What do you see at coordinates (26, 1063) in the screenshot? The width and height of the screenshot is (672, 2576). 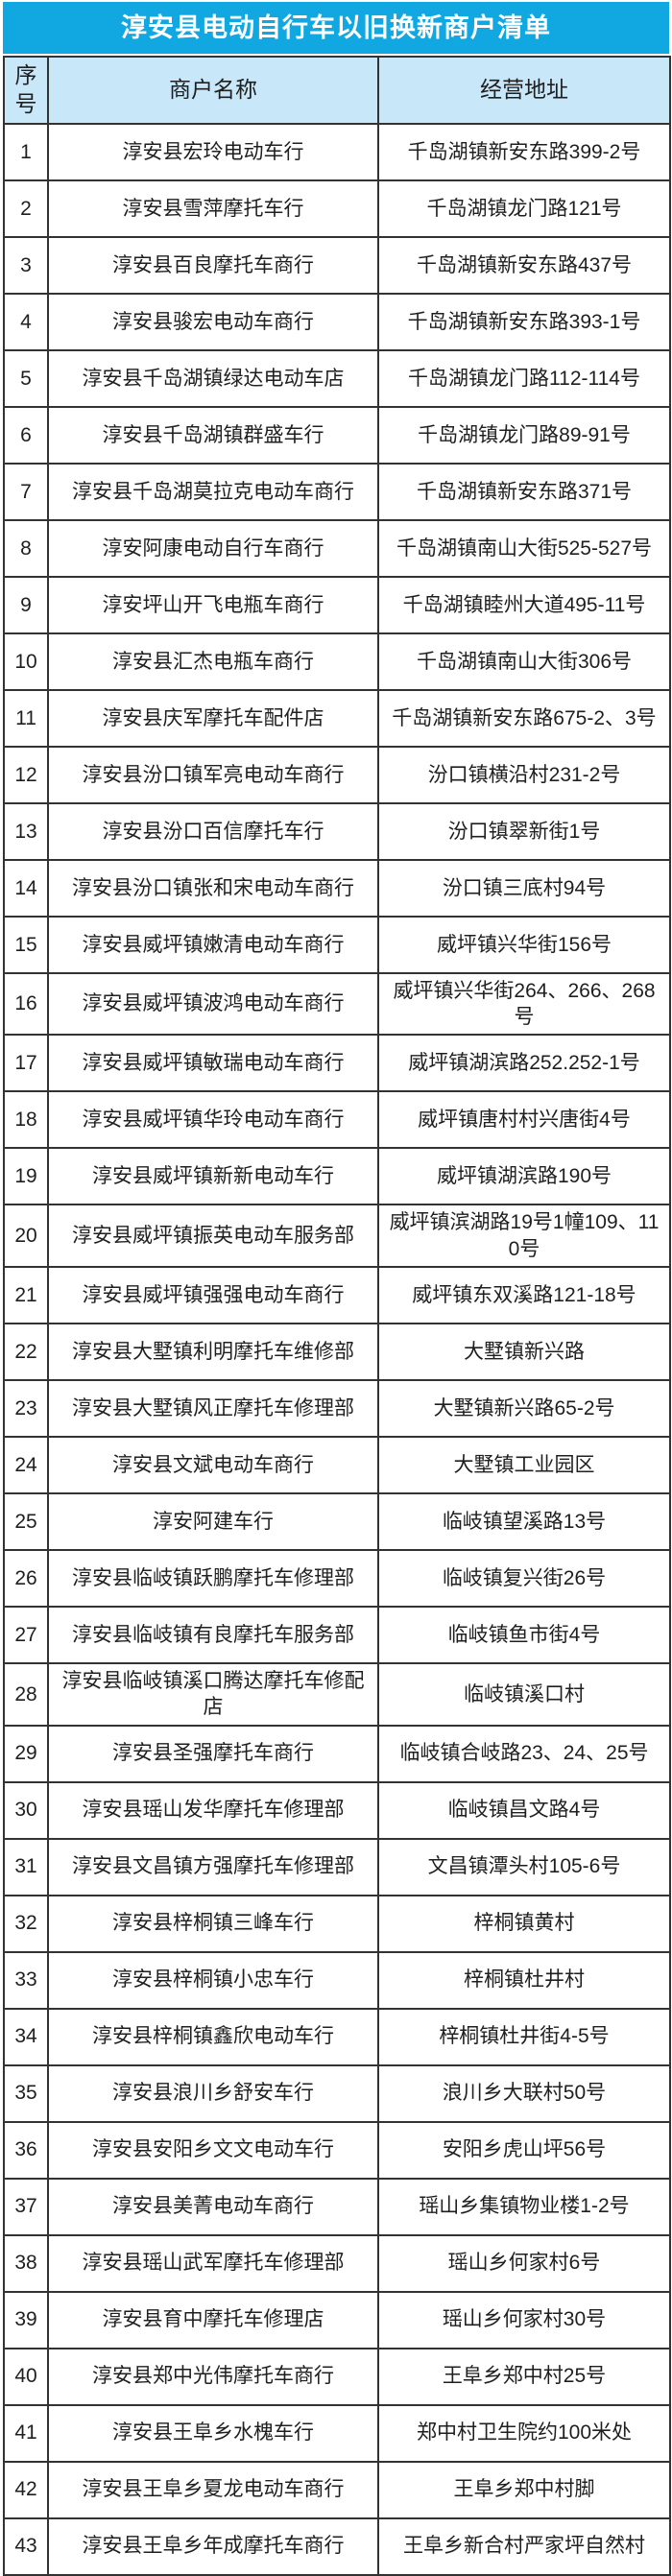 I see `serial-number-cell: 17` at bounding box center [26, 1063].